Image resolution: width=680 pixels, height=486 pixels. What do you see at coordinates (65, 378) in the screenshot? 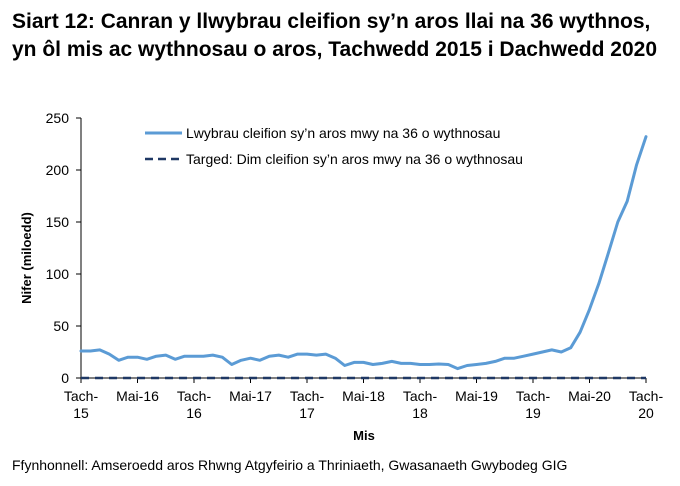
I see `y-tick-label: 0` at bounding box center [65, 378].